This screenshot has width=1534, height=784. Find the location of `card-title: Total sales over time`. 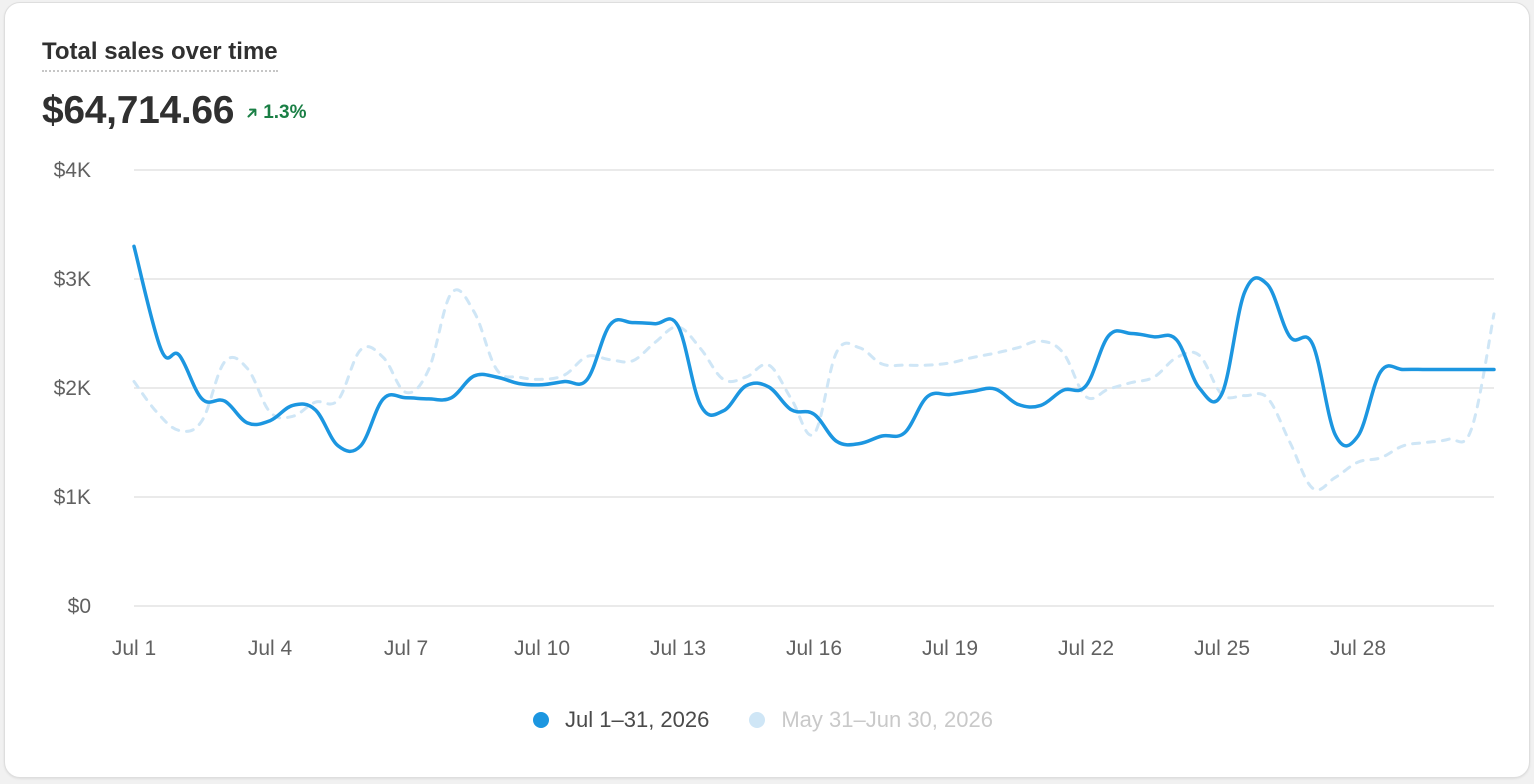

card-title: Total sales over time is located at coordinates (160, 55).